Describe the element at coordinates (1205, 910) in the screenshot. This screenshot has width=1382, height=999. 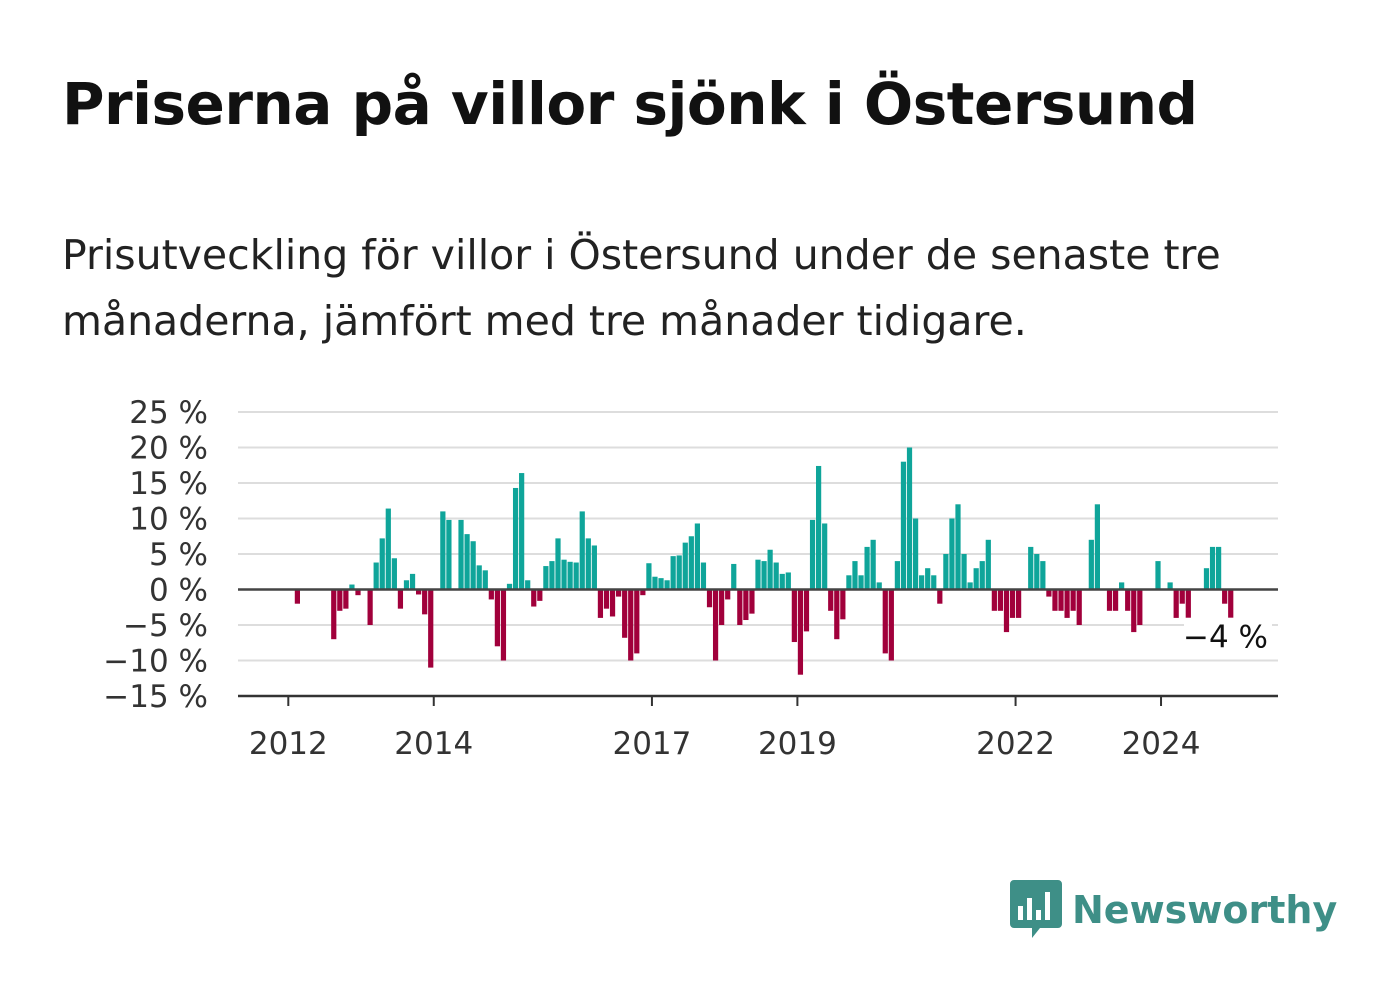
I see `brand-name: Newsworthy` at that location.